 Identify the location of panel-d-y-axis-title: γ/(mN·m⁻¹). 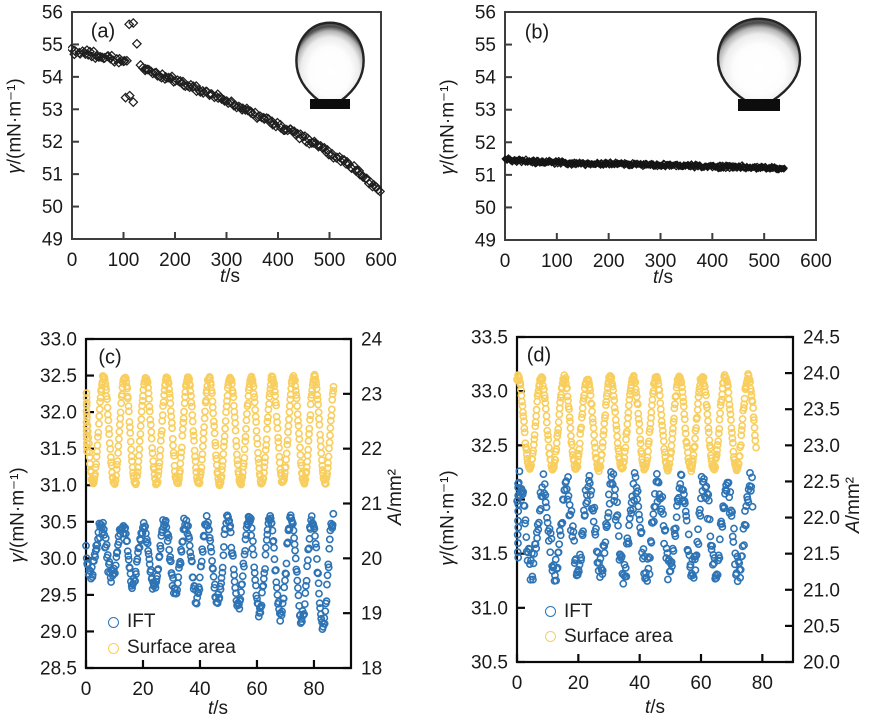
(448, 518).